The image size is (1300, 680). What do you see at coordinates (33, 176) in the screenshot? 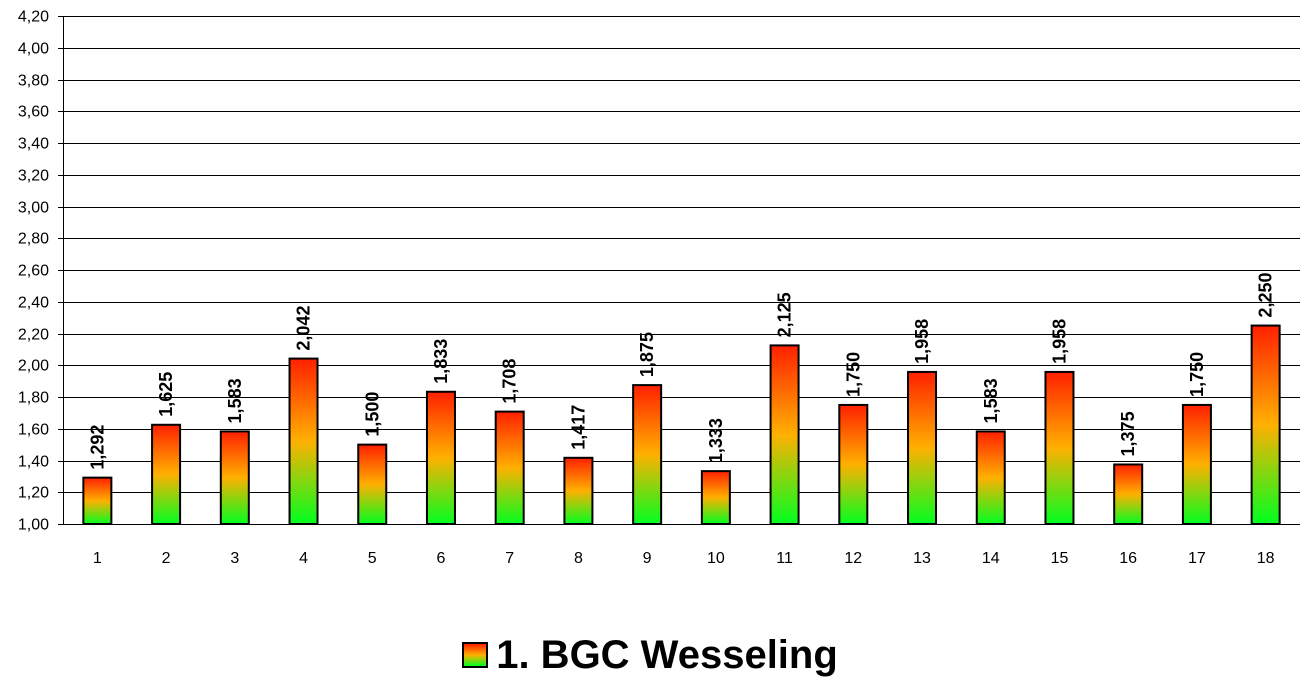
I see `y-tick-label: 3,20` at bounding box center [33, 176].